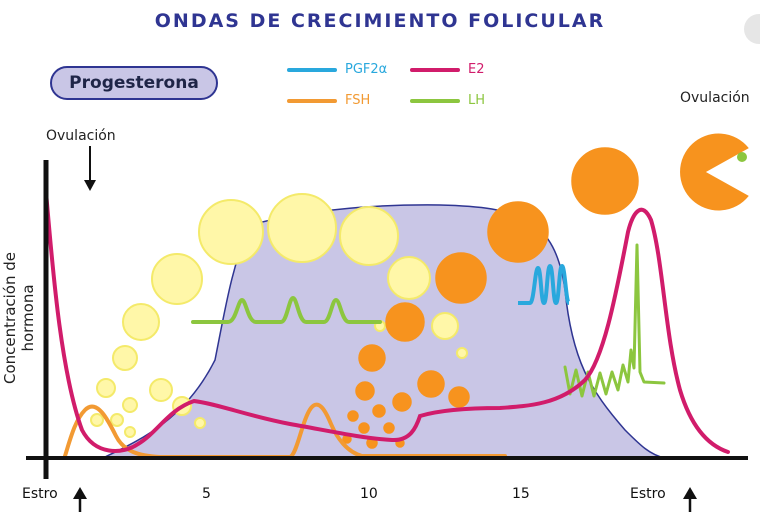 This screenshot has height=512, width=760. I want to click on corner-control-icon, so click(752, 29).